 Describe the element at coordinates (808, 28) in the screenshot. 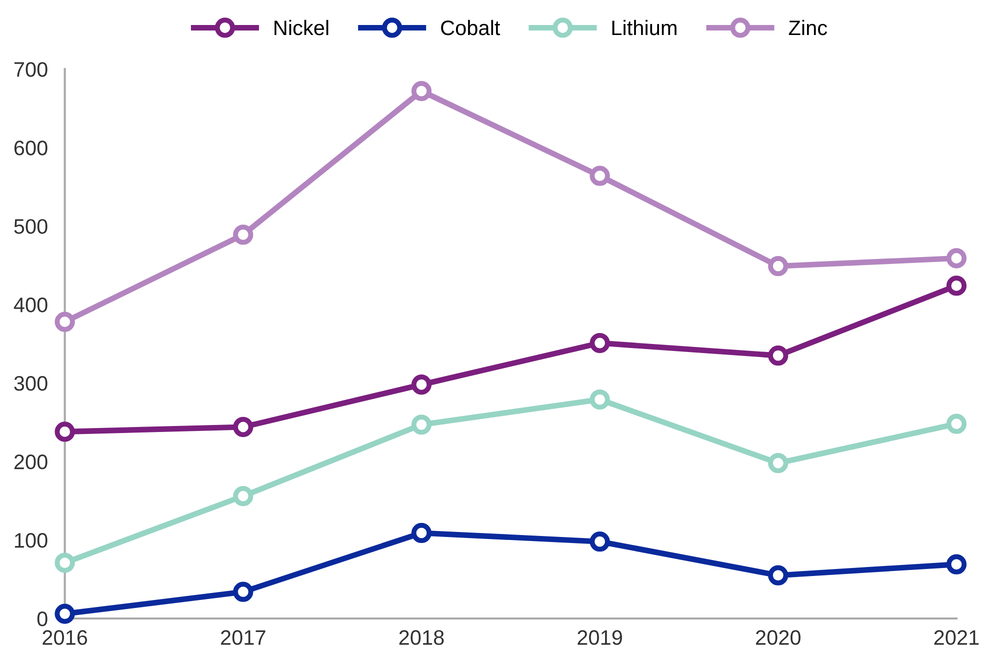

I see `legend-label: Zinc` at that location.